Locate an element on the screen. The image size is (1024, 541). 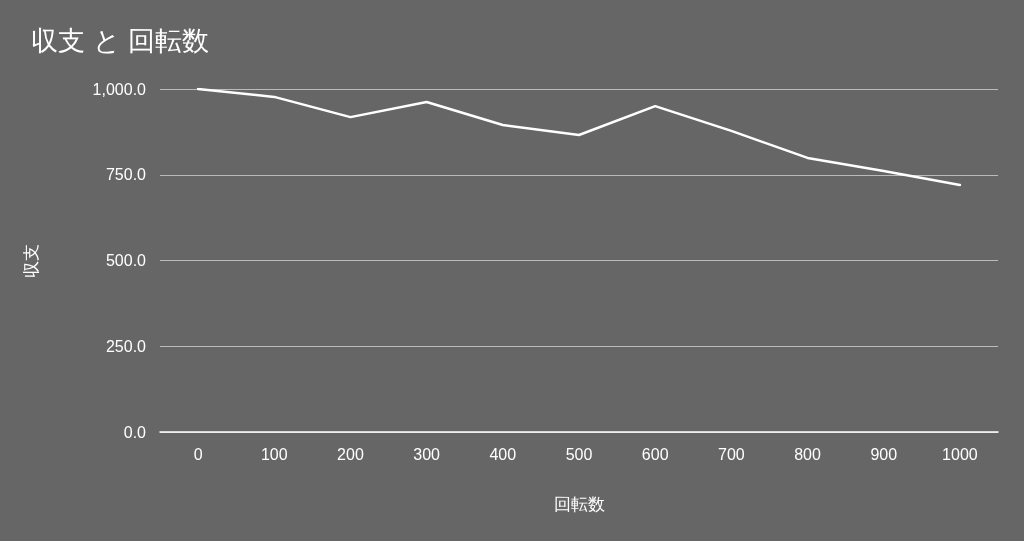
x-tick-label: 800 is located at coordinates (807, 454).